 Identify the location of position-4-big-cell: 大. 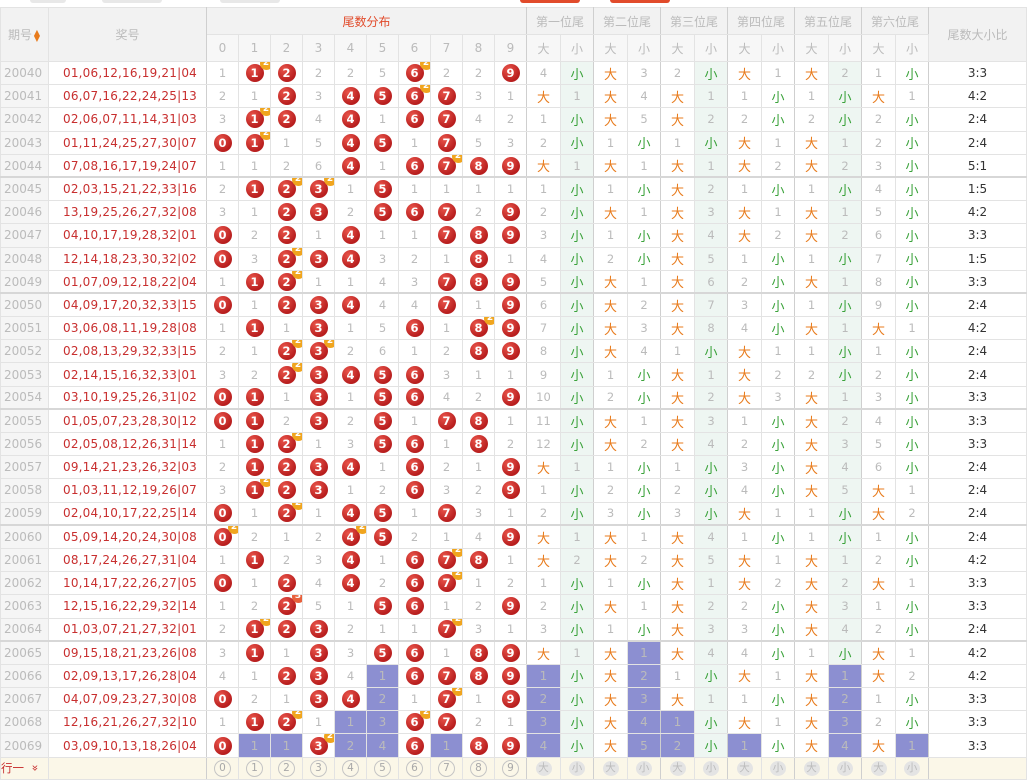
(744, 583).